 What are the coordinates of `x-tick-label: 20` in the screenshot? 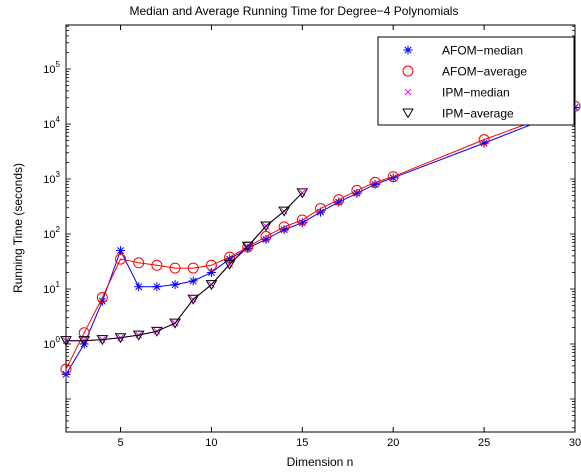 It's located at (393, 443).